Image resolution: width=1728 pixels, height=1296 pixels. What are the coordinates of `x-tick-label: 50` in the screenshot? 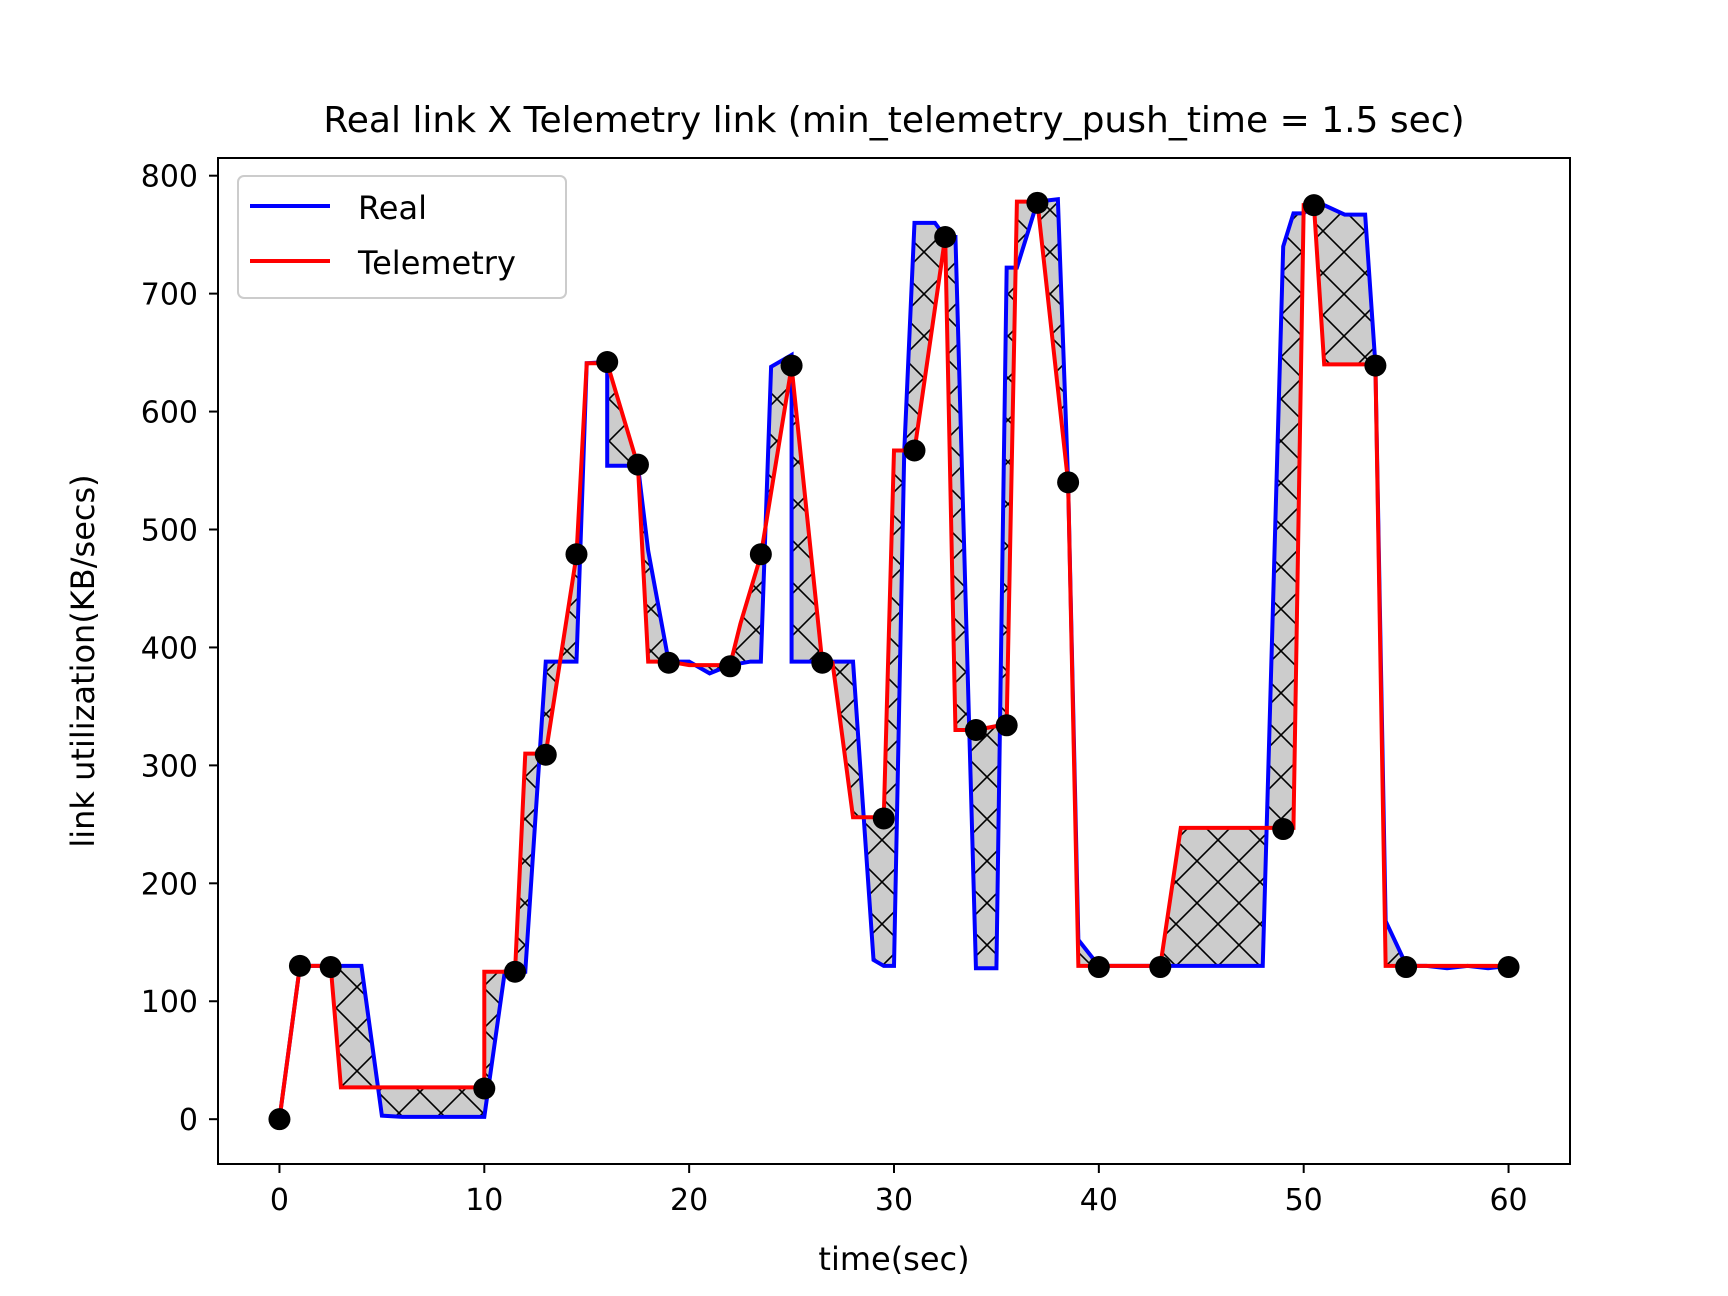 It's located at (1304, 1200).